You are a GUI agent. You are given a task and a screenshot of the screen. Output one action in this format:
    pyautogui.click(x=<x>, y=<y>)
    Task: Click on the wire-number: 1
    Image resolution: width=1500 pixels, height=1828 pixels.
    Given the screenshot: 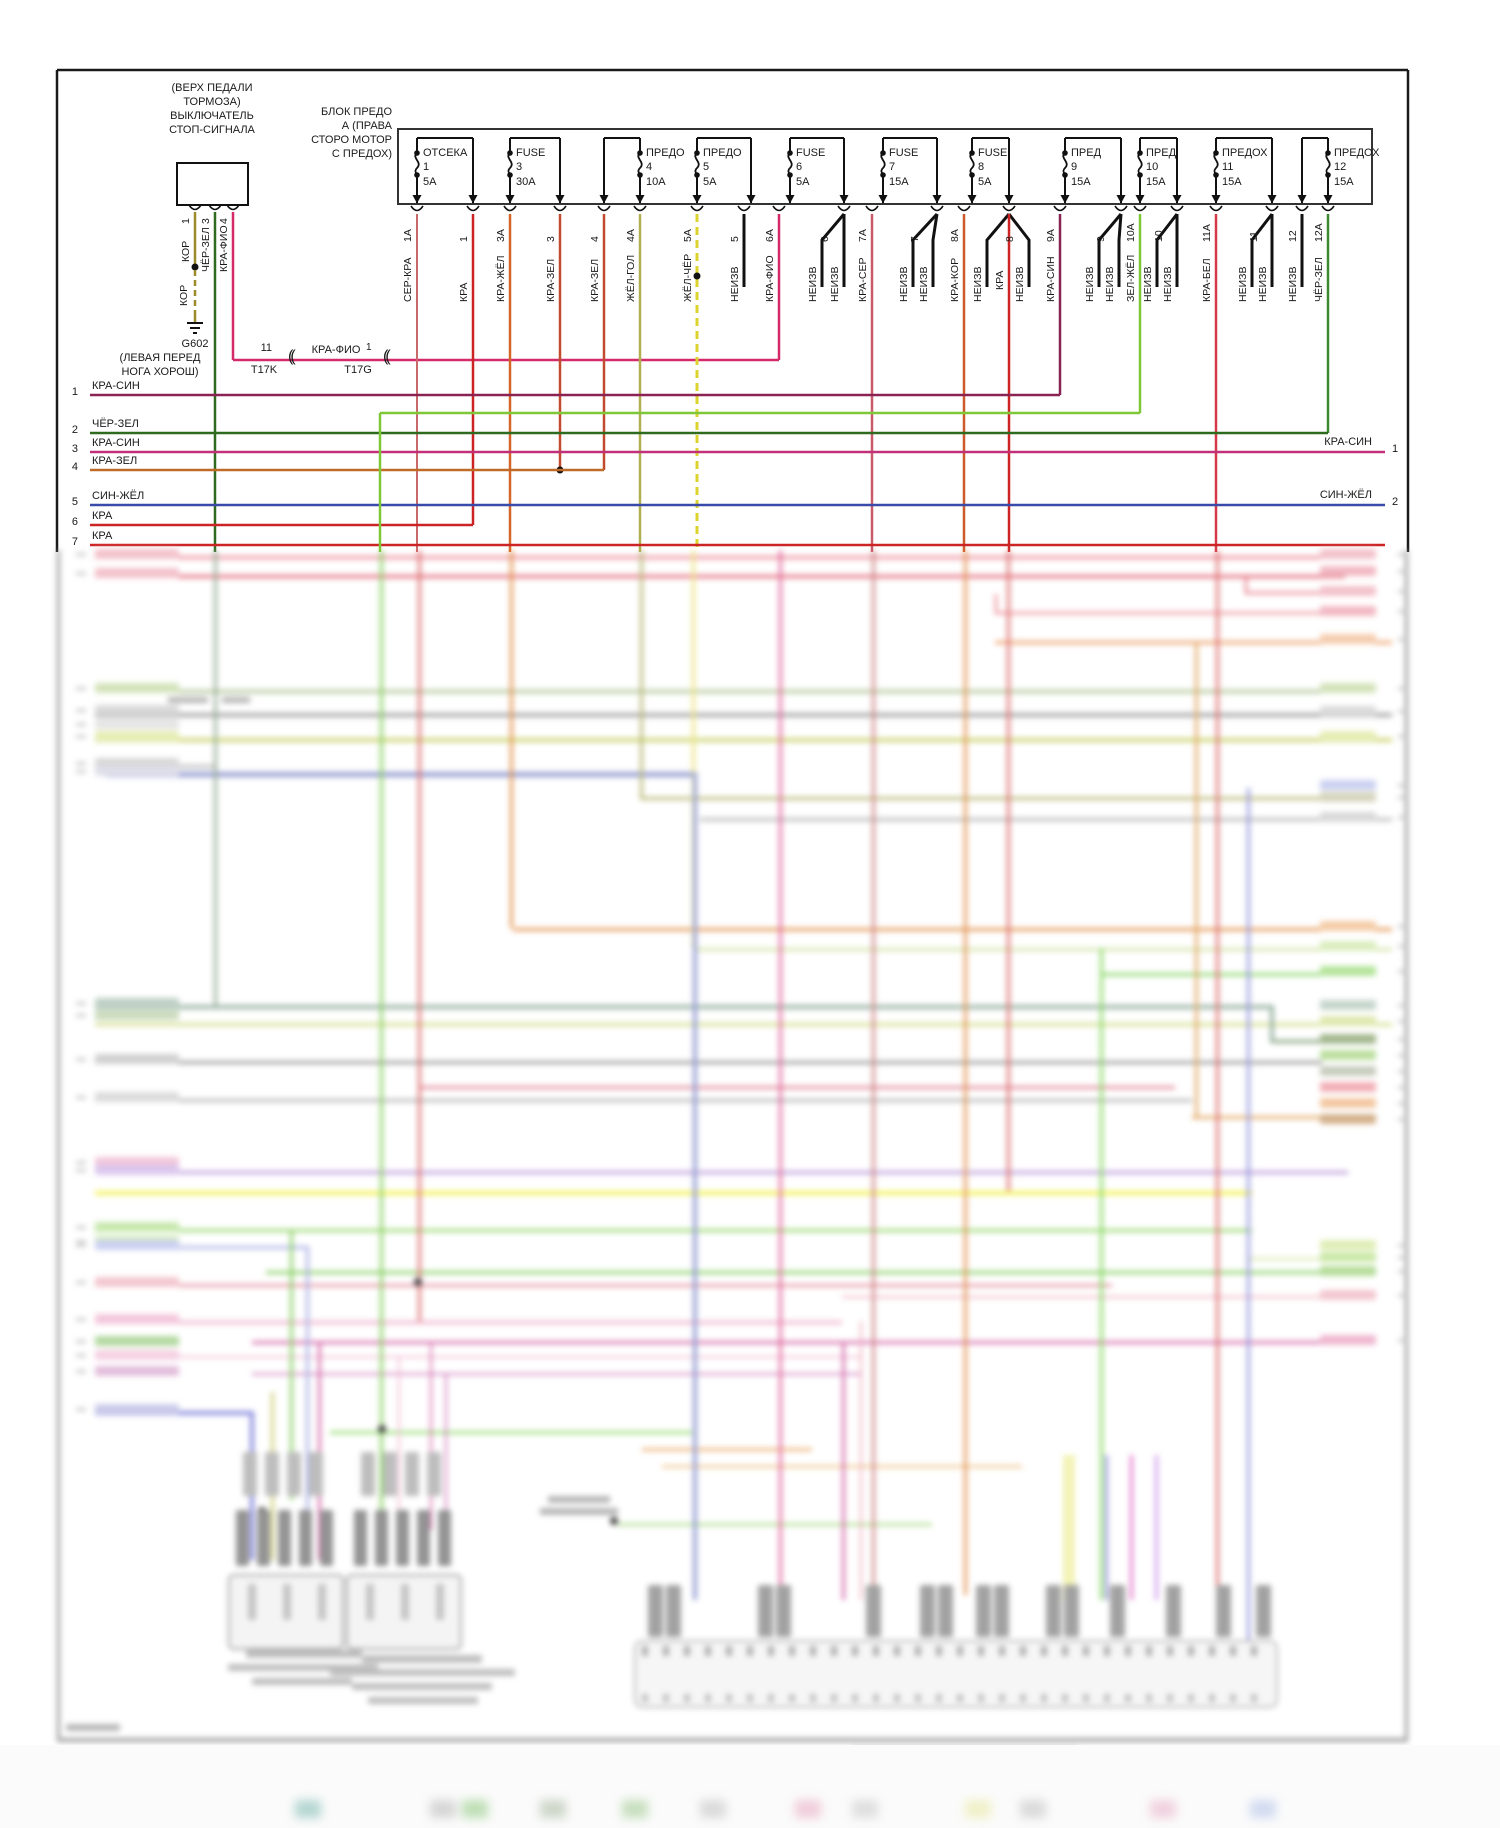 What is the action you would take?
    pyautogui.click(x=1395, y=449)
    